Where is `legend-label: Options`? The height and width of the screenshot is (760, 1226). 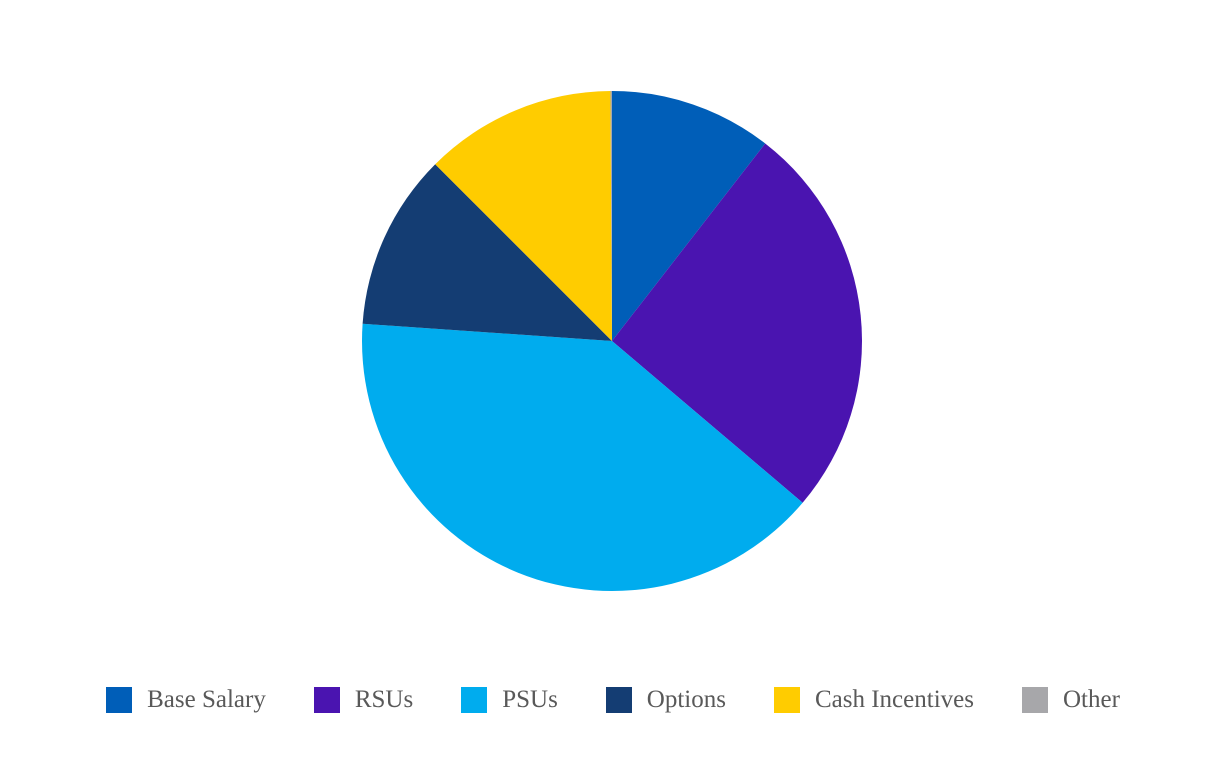
legend-label: Options is located at coordinates (686, 699).